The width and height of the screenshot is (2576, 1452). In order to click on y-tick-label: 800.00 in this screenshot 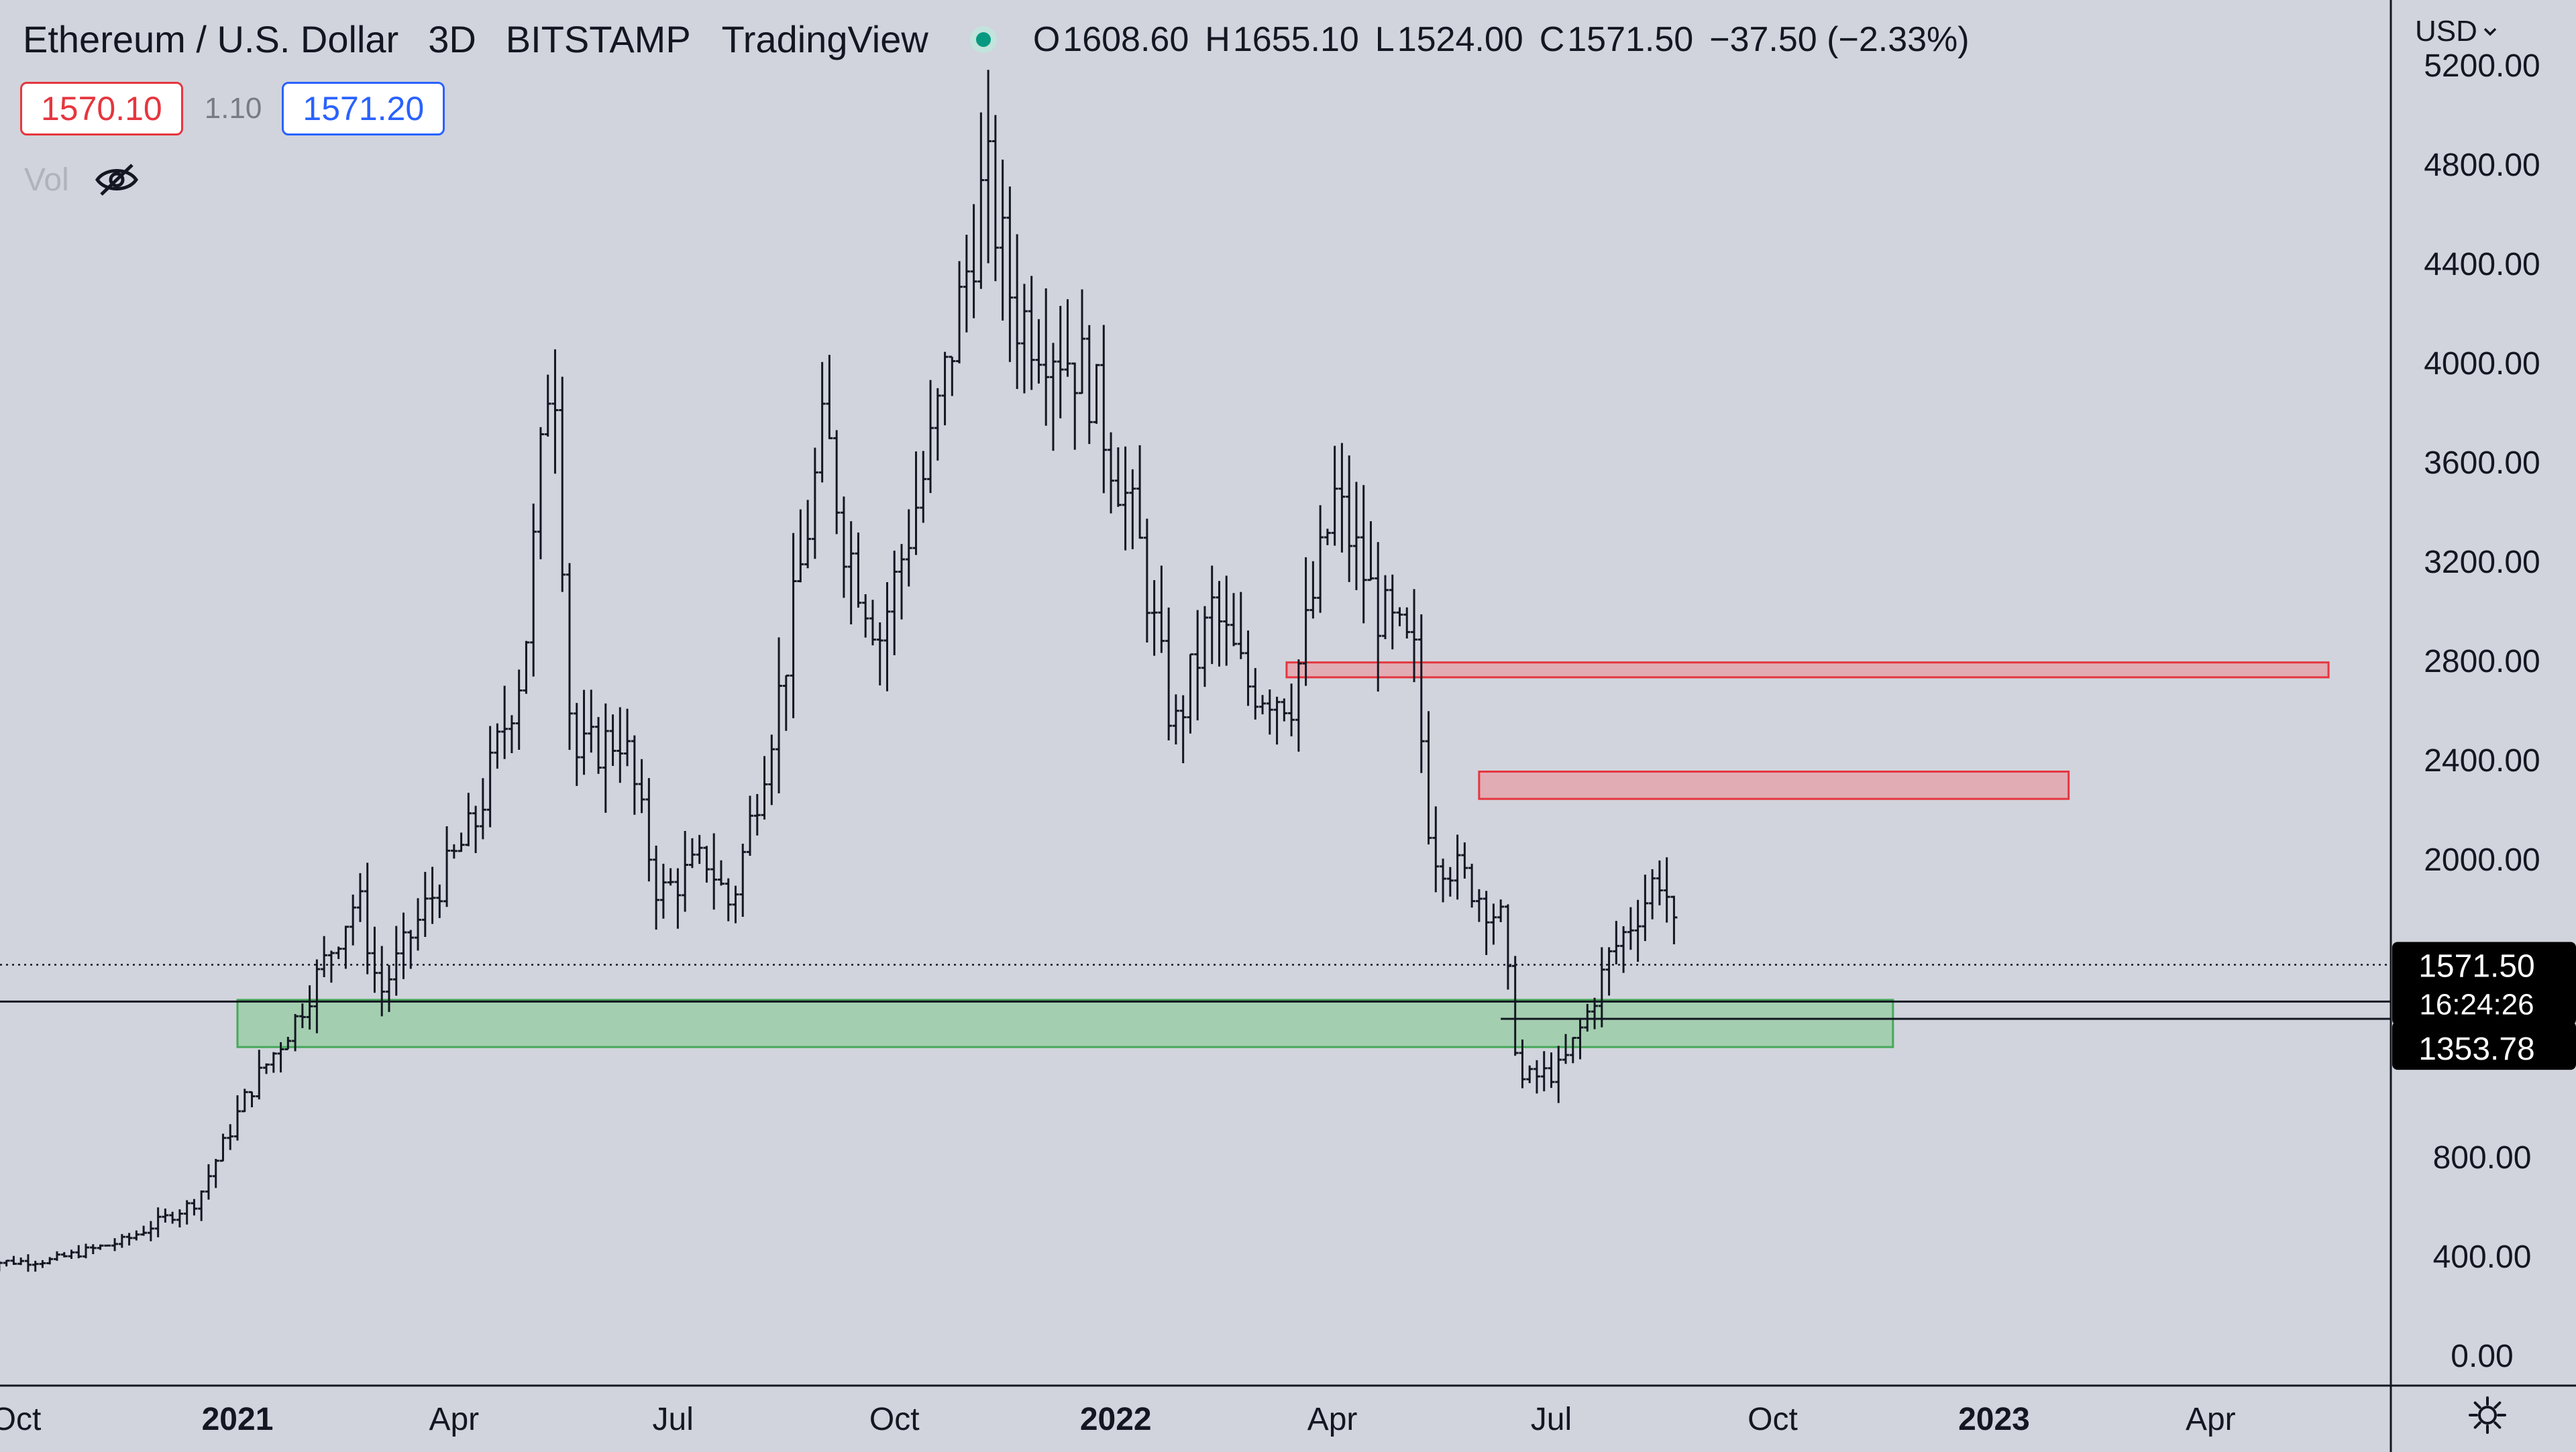, I will do `click(2482, 1158)`.